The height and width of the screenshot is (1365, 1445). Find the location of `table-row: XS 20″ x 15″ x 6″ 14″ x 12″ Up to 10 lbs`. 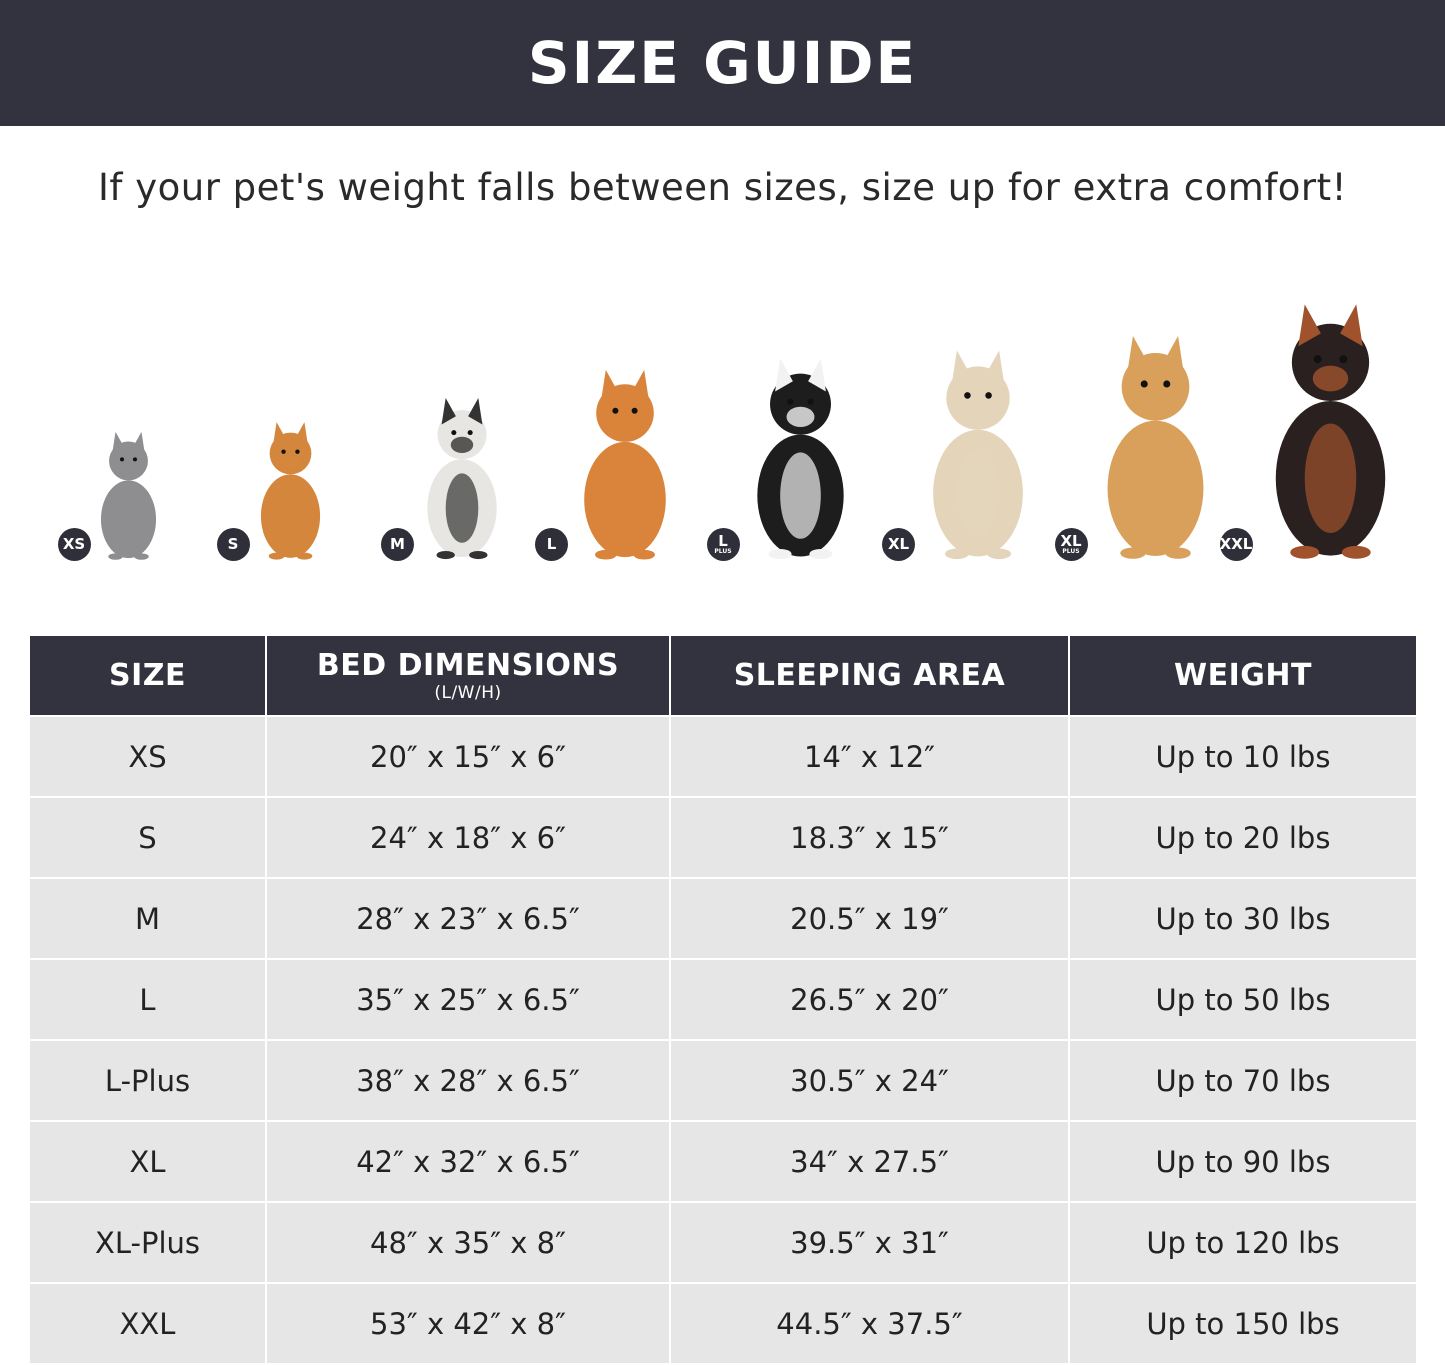

table-row: XS 20″ x 15″ x 6″ 14″ x 12″ Up to 10 lbs is located at coordinates (723, 756).